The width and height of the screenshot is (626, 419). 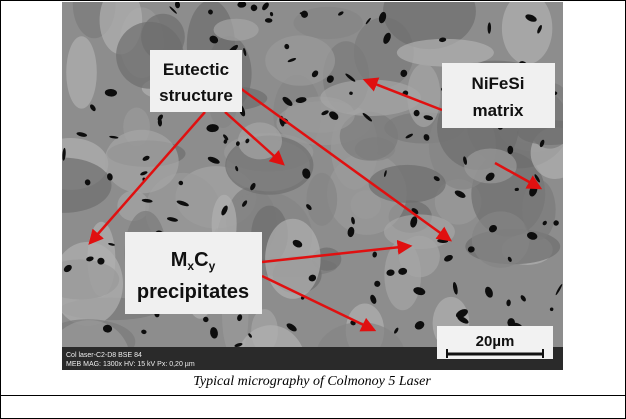 What do you see at coordinates (179, 260) in the screenshot?
I see `formula-part: M` at bounding box center [179, 260].